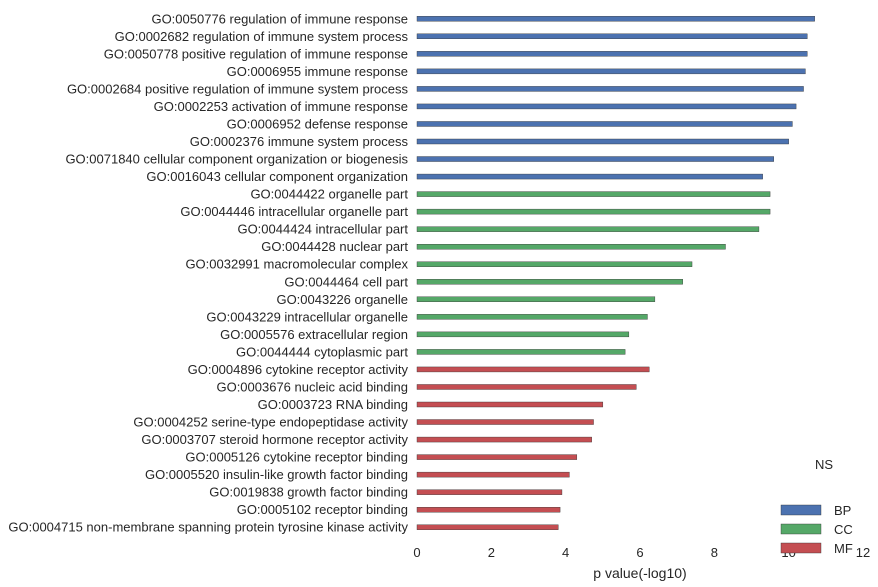 This screenshot has height=587, width=878. What do you see at coordinates (294, 211) in the screenshot?
I see `category-label: GO:0044446 intracellular organelle part` at bounding box center [294, 211].